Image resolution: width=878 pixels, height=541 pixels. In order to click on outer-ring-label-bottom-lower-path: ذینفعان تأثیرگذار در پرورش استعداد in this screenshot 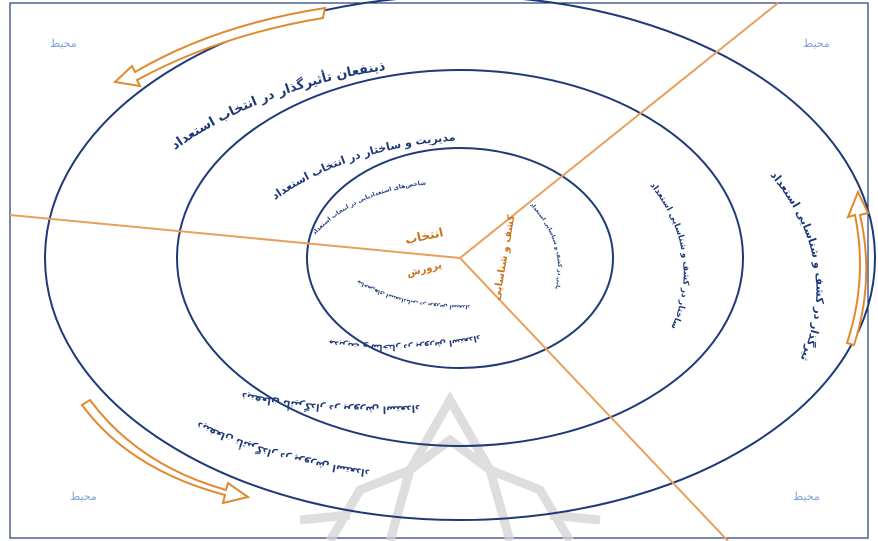, I will do `click(282, 448)`.